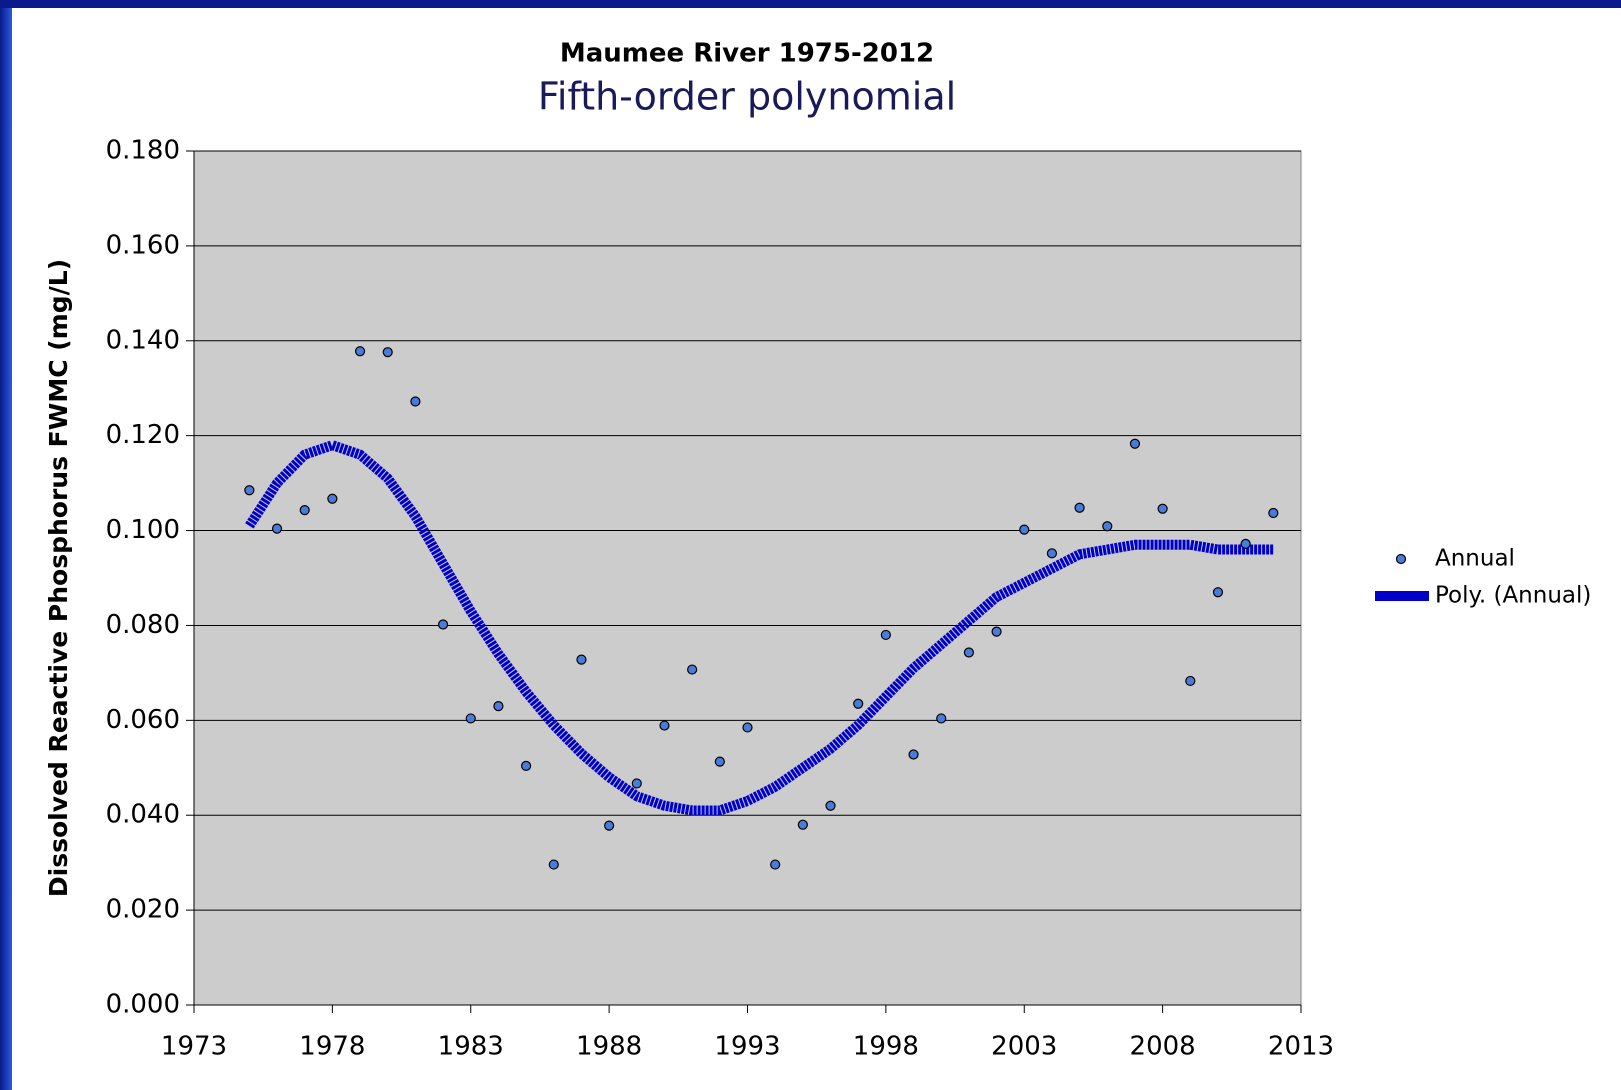 The width and height of the screenshot is (1621, 1090). Describe the element at coordinates (332, 1047) in the screenshot. I see `x-tick-label: 1978` at that location.